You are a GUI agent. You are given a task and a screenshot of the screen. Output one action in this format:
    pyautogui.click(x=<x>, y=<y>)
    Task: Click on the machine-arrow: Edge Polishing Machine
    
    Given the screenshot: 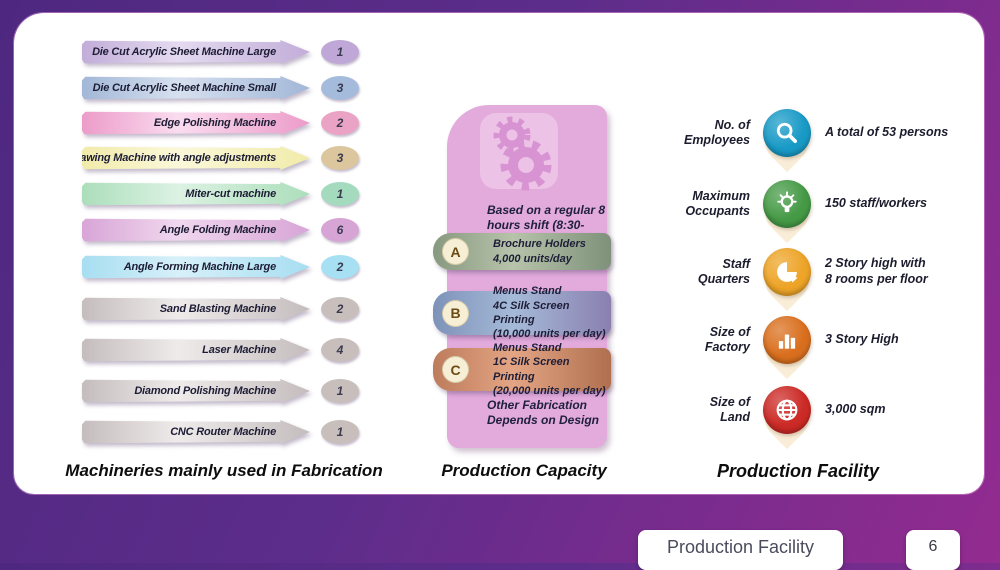 What is the action you would take?
    pyautogui.click(x=196, y=123)
    